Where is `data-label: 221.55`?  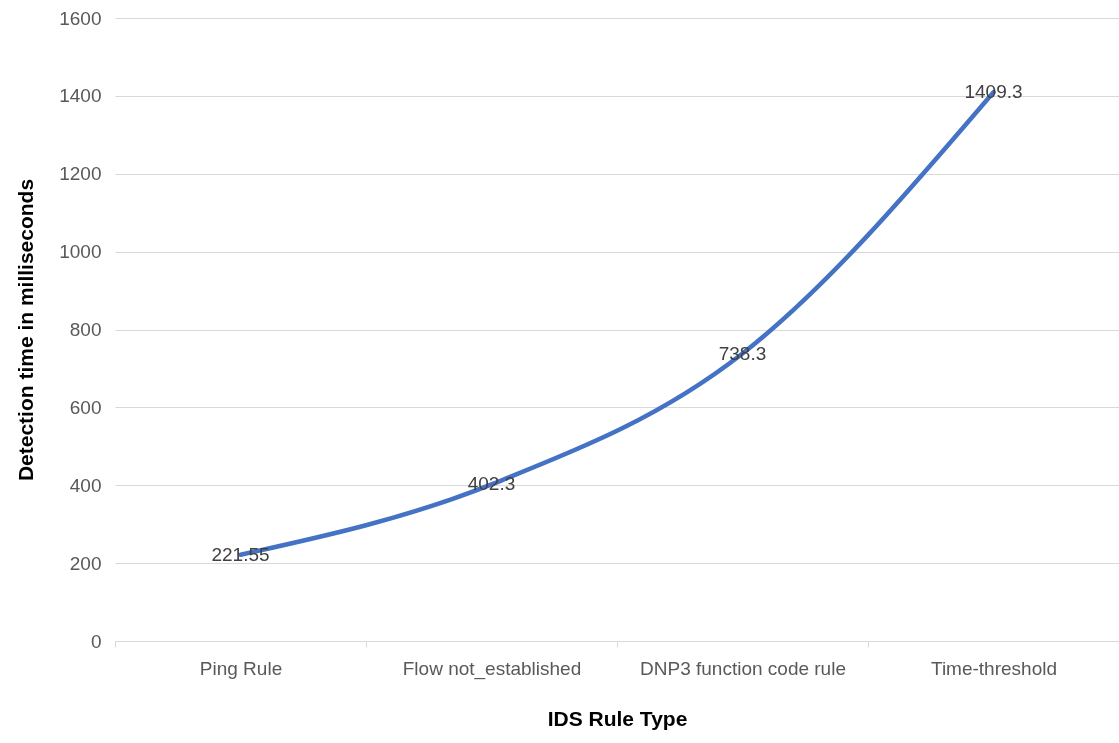
data-label: 221.55 is located at coordinates (240, 554).